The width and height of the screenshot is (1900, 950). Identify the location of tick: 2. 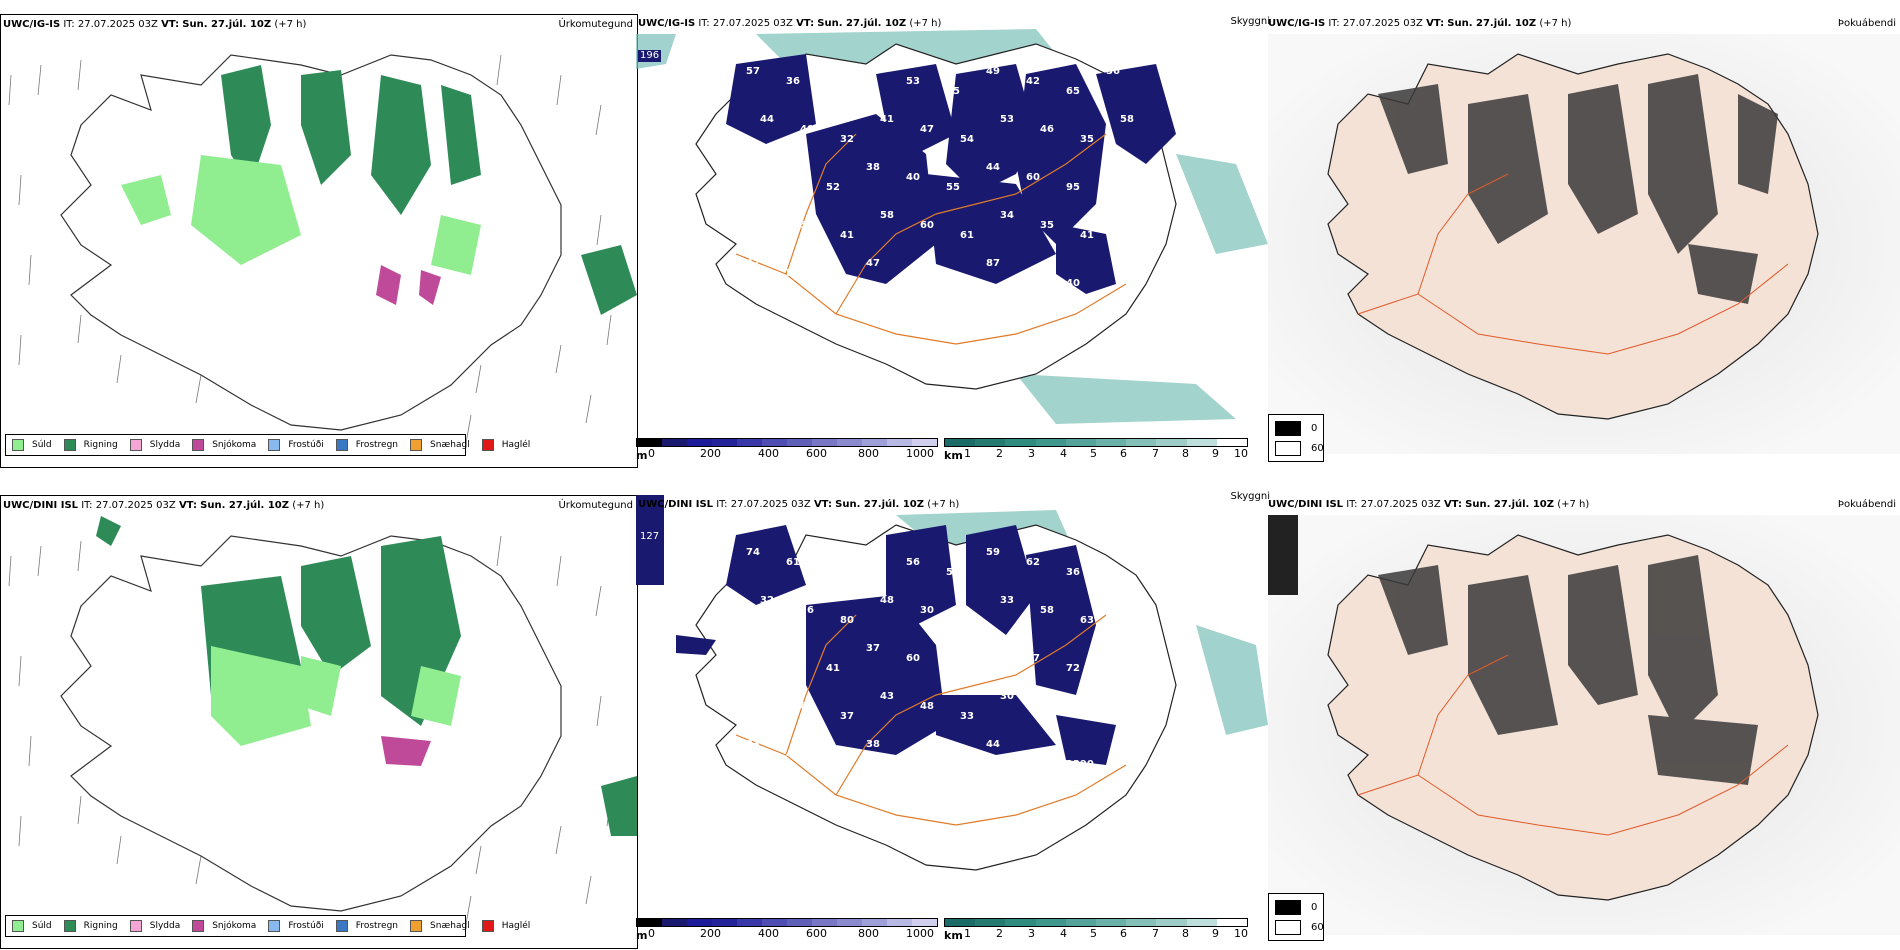
(999, 933).